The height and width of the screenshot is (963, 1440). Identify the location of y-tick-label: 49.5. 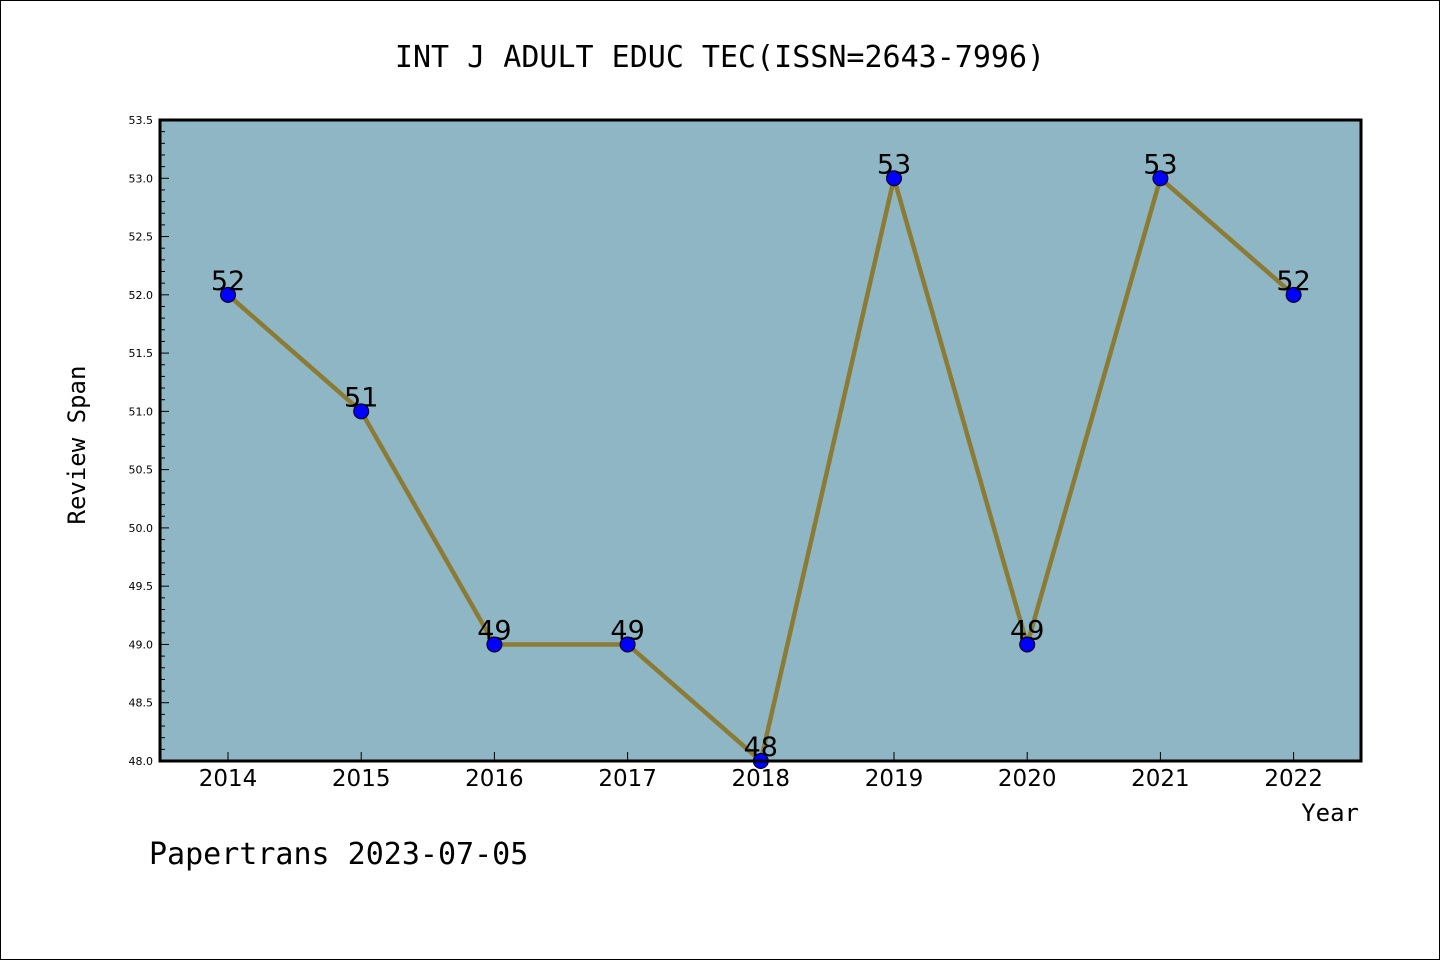
(141, 586).